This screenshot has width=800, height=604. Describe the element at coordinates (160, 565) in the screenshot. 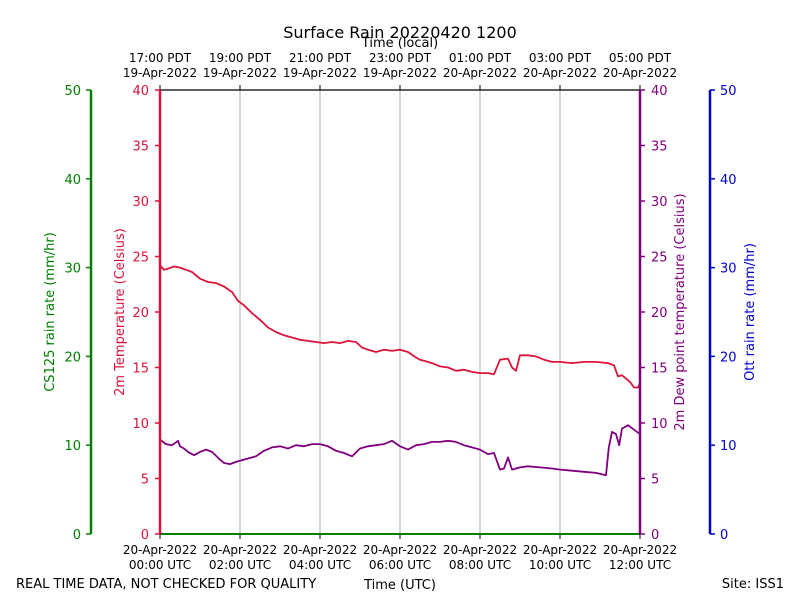

I see `x-tick-label-utc-time: 00:00 UTC` at that location.